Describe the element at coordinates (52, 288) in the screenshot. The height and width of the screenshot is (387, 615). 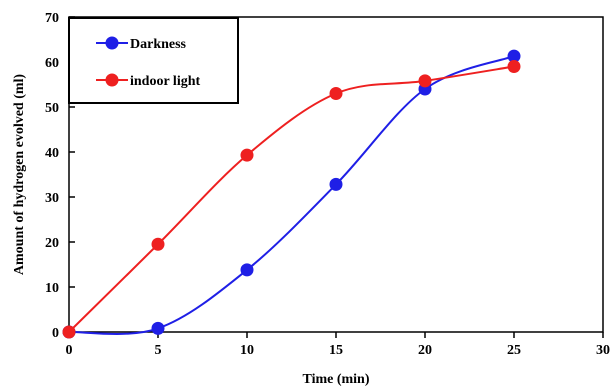
I see `y-tick-label: 10` at that location.